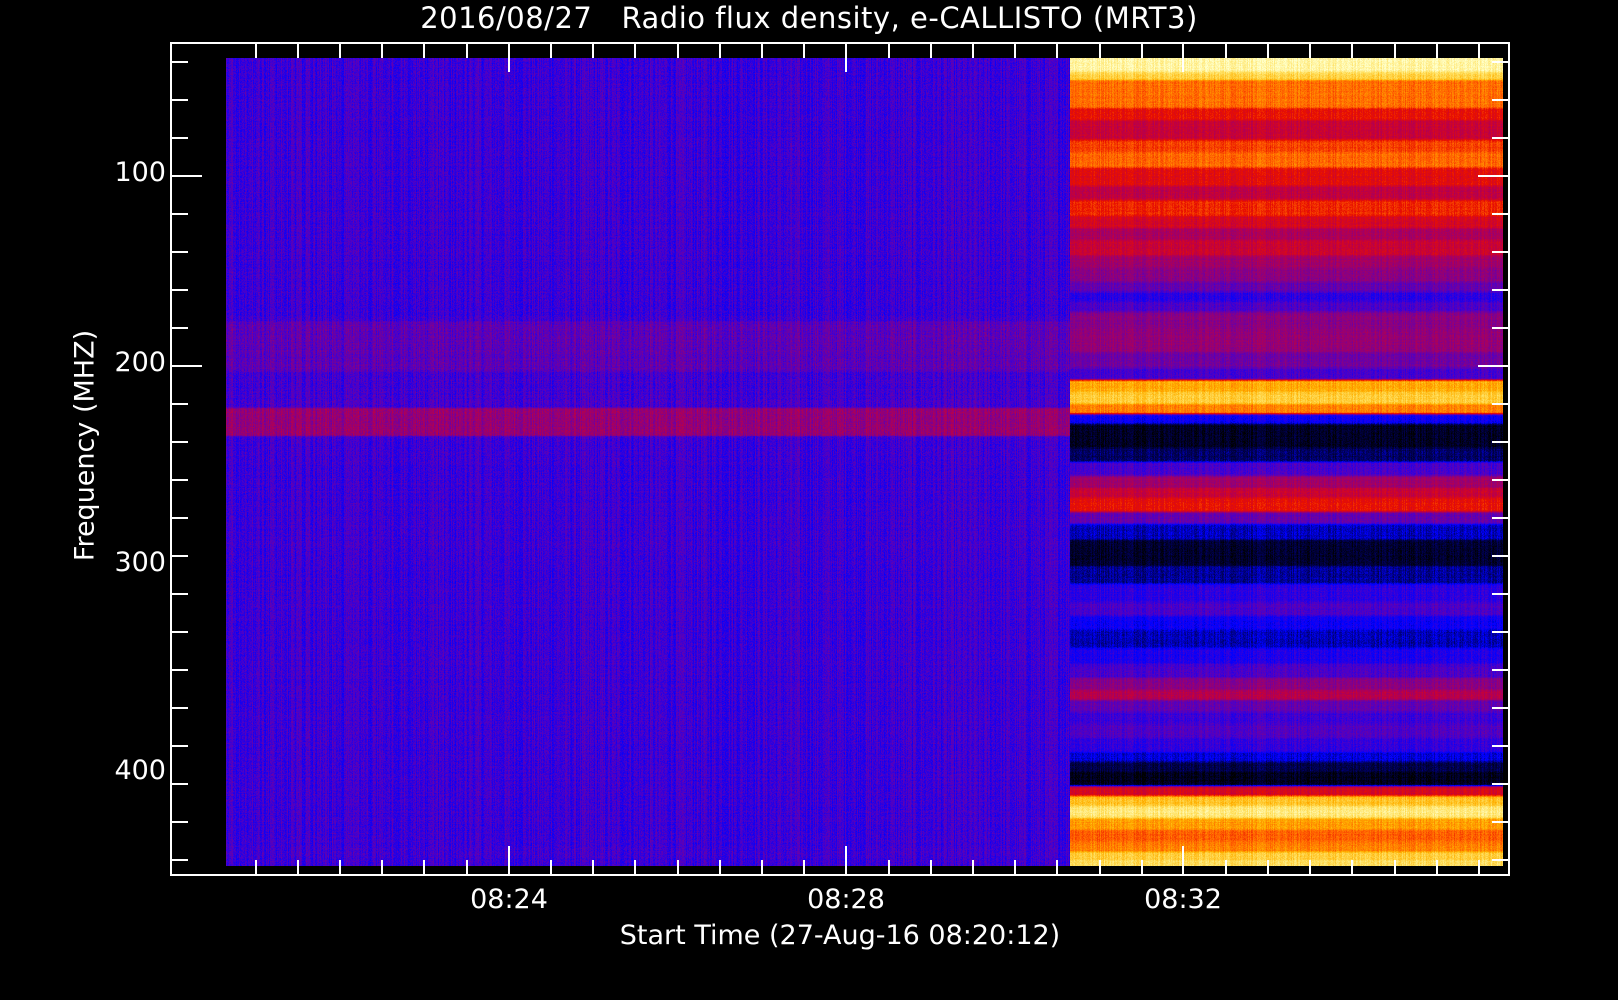 Image resolution: width=1618 pixels, height=1000 pixels. I want to click on x-axis-tick-label: 08:28, so click(846, 899).